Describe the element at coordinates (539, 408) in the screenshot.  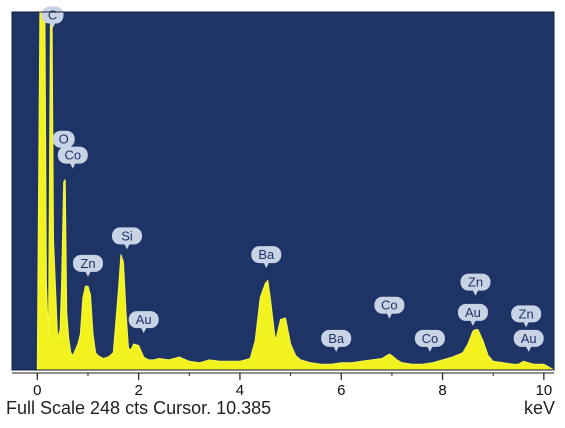
I see `x-axis-unit-label: keV` at that location.